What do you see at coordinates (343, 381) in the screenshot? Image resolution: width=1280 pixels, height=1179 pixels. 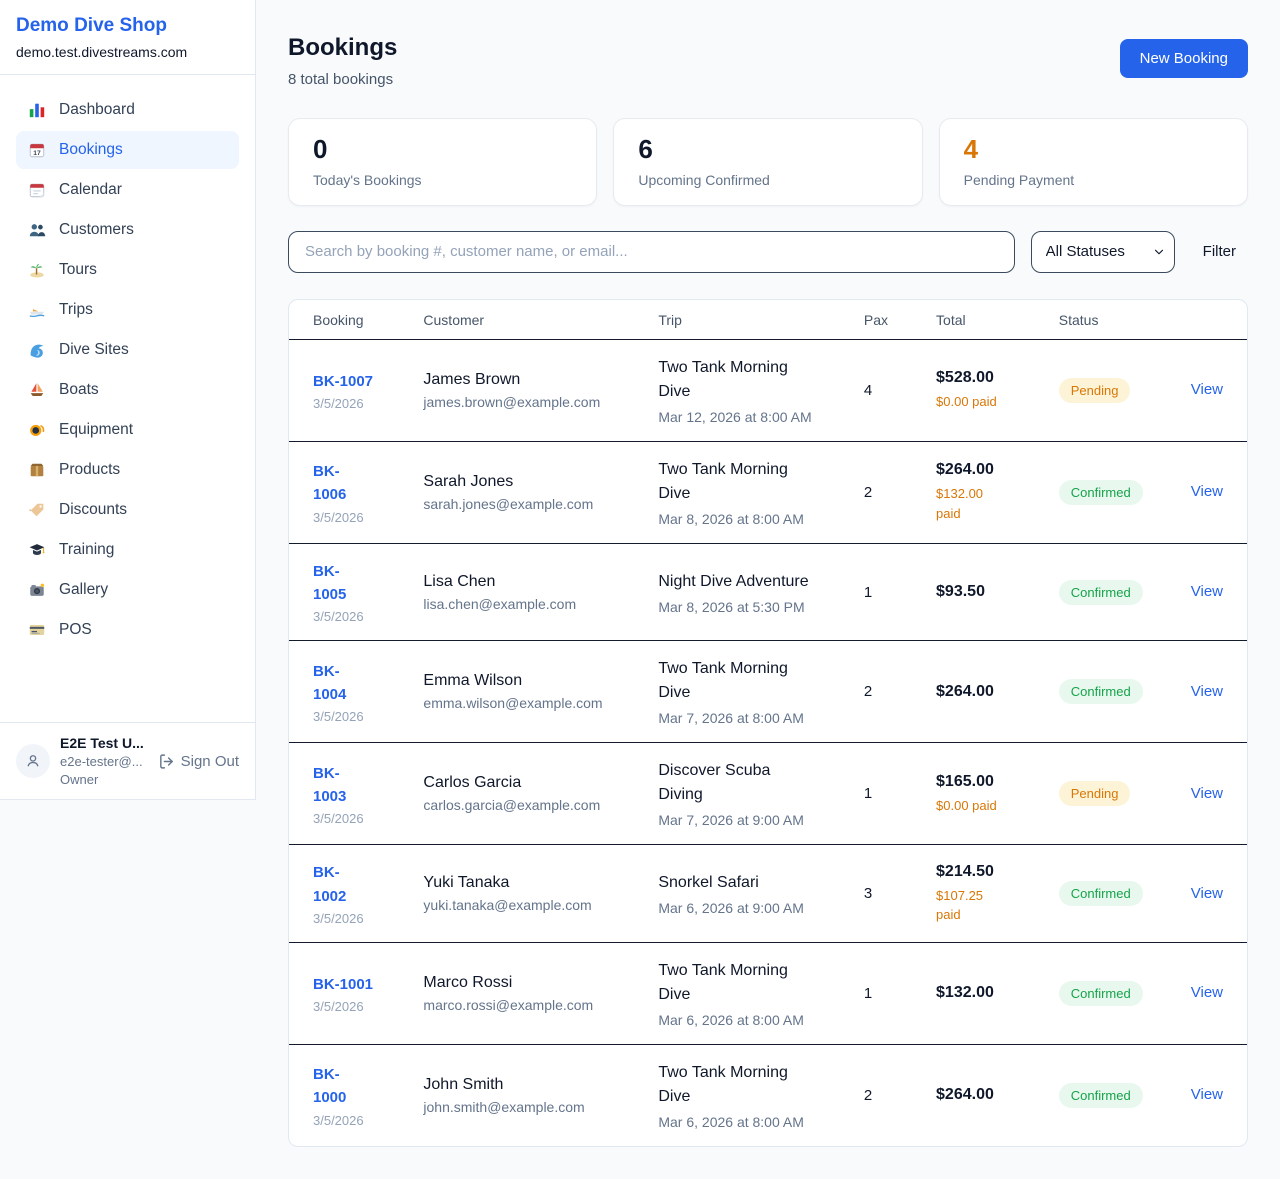 I see `booking-id-link: BK-1007` at bounding box center [343, 381].